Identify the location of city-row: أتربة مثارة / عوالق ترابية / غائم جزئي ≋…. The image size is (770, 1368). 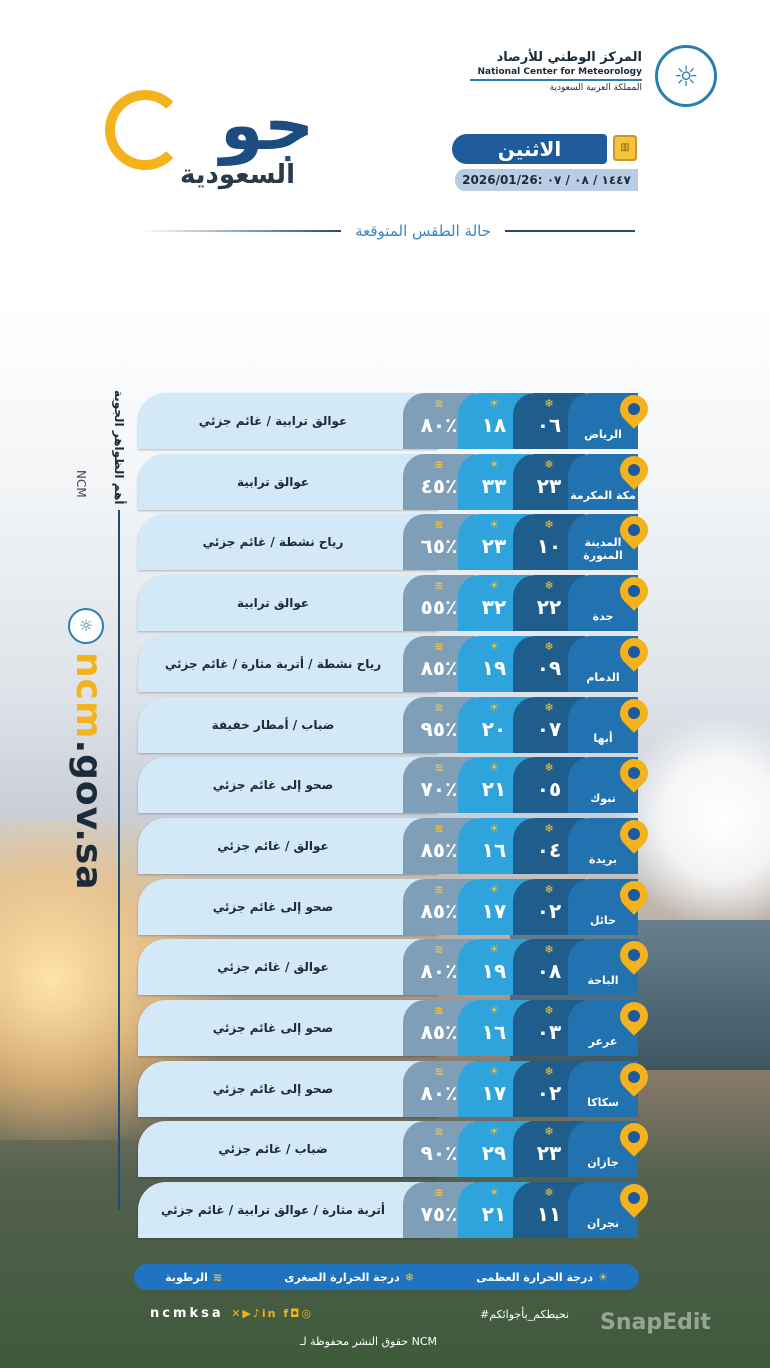
(396, 1208).